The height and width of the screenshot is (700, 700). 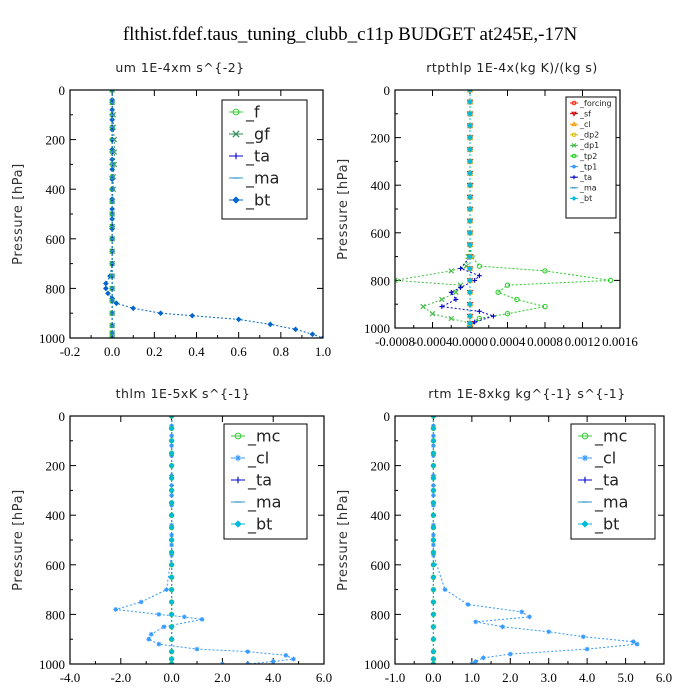 What do you see at coordinates (250, 459) in the screenshot?
I see `legend-entry: _cl` at bounding box center [250, 459].